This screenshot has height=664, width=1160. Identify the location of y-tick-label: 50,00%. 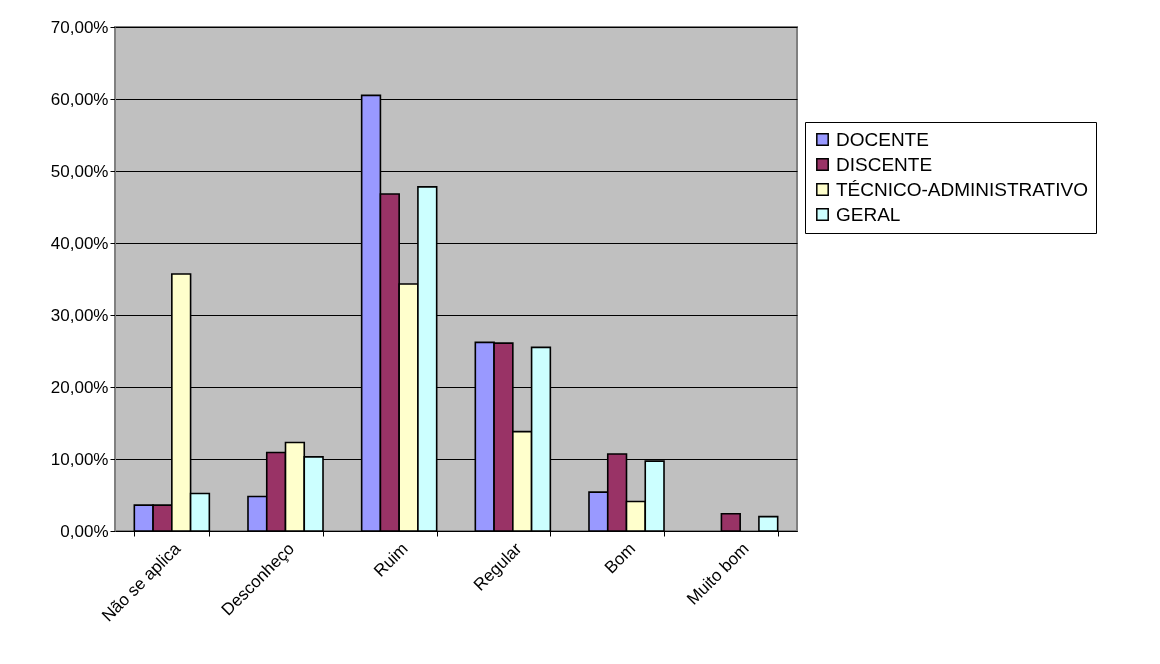
(79, 171).